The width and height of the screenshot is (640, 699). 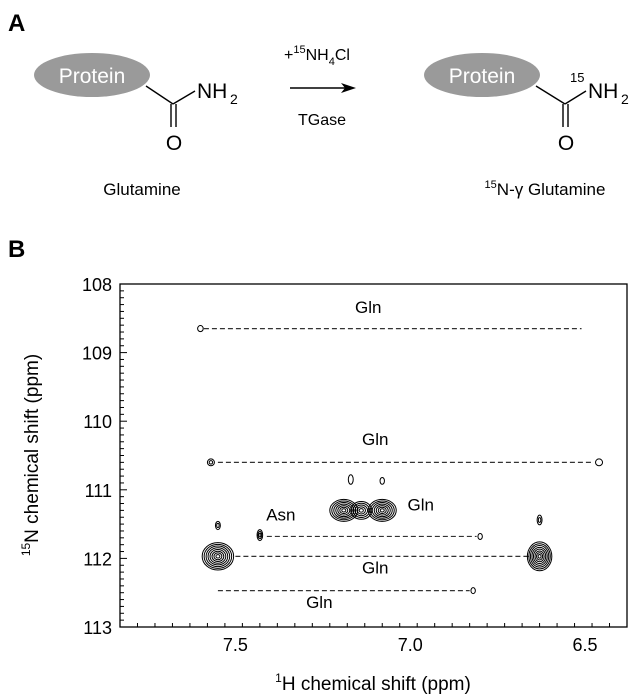 What do you see at coordinates (373, 639) in the screenshot?
I see `x-axis-ticks: 7.5 7.0 6.5` at bounding box center [373, 639].